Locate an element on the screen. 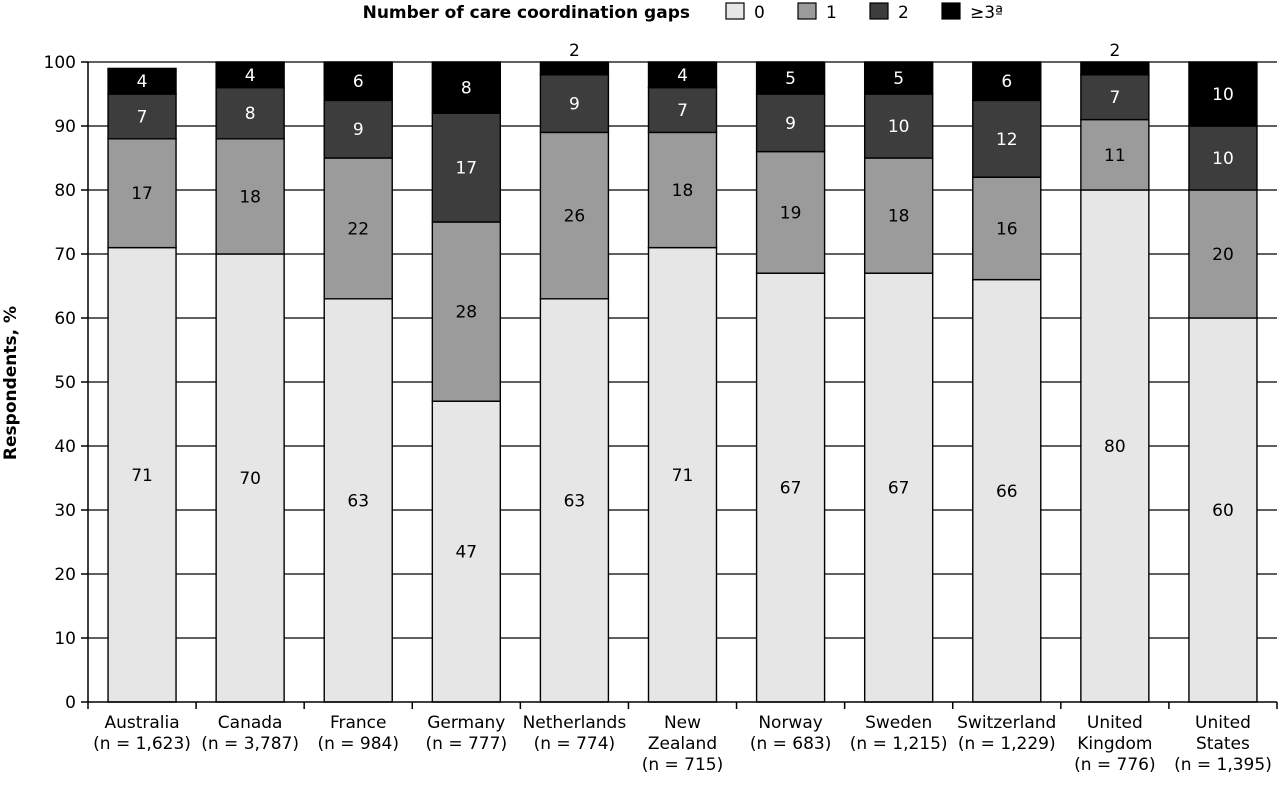 This screenshot has height=796, width=1280. y-tick-label: 70 is located at coordinates (65, 255).